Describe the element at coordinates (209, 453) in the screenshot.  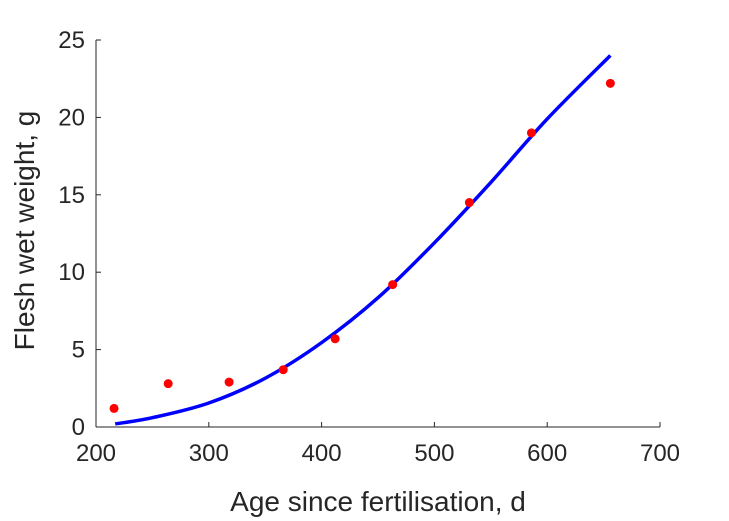
I see `x-tick-label: 300` at that location.